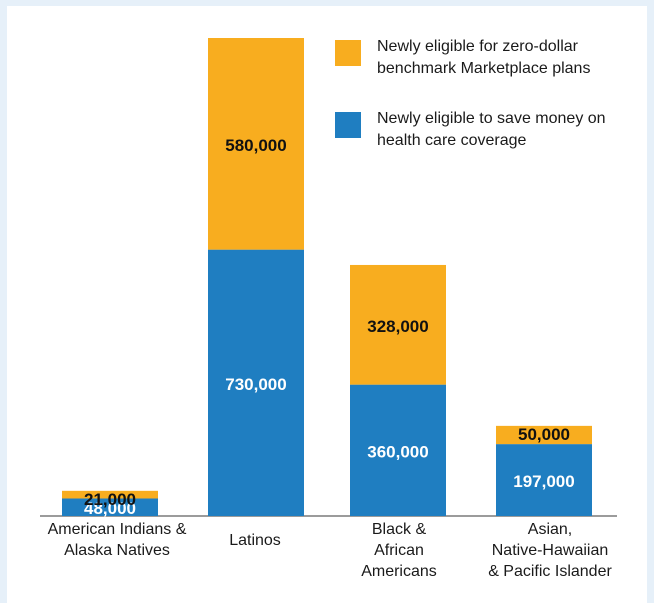  What do you see at coordinates (348, 125) in the screenshot?
I see `legend-swatch-save-money` at bounding box center [348, 125].